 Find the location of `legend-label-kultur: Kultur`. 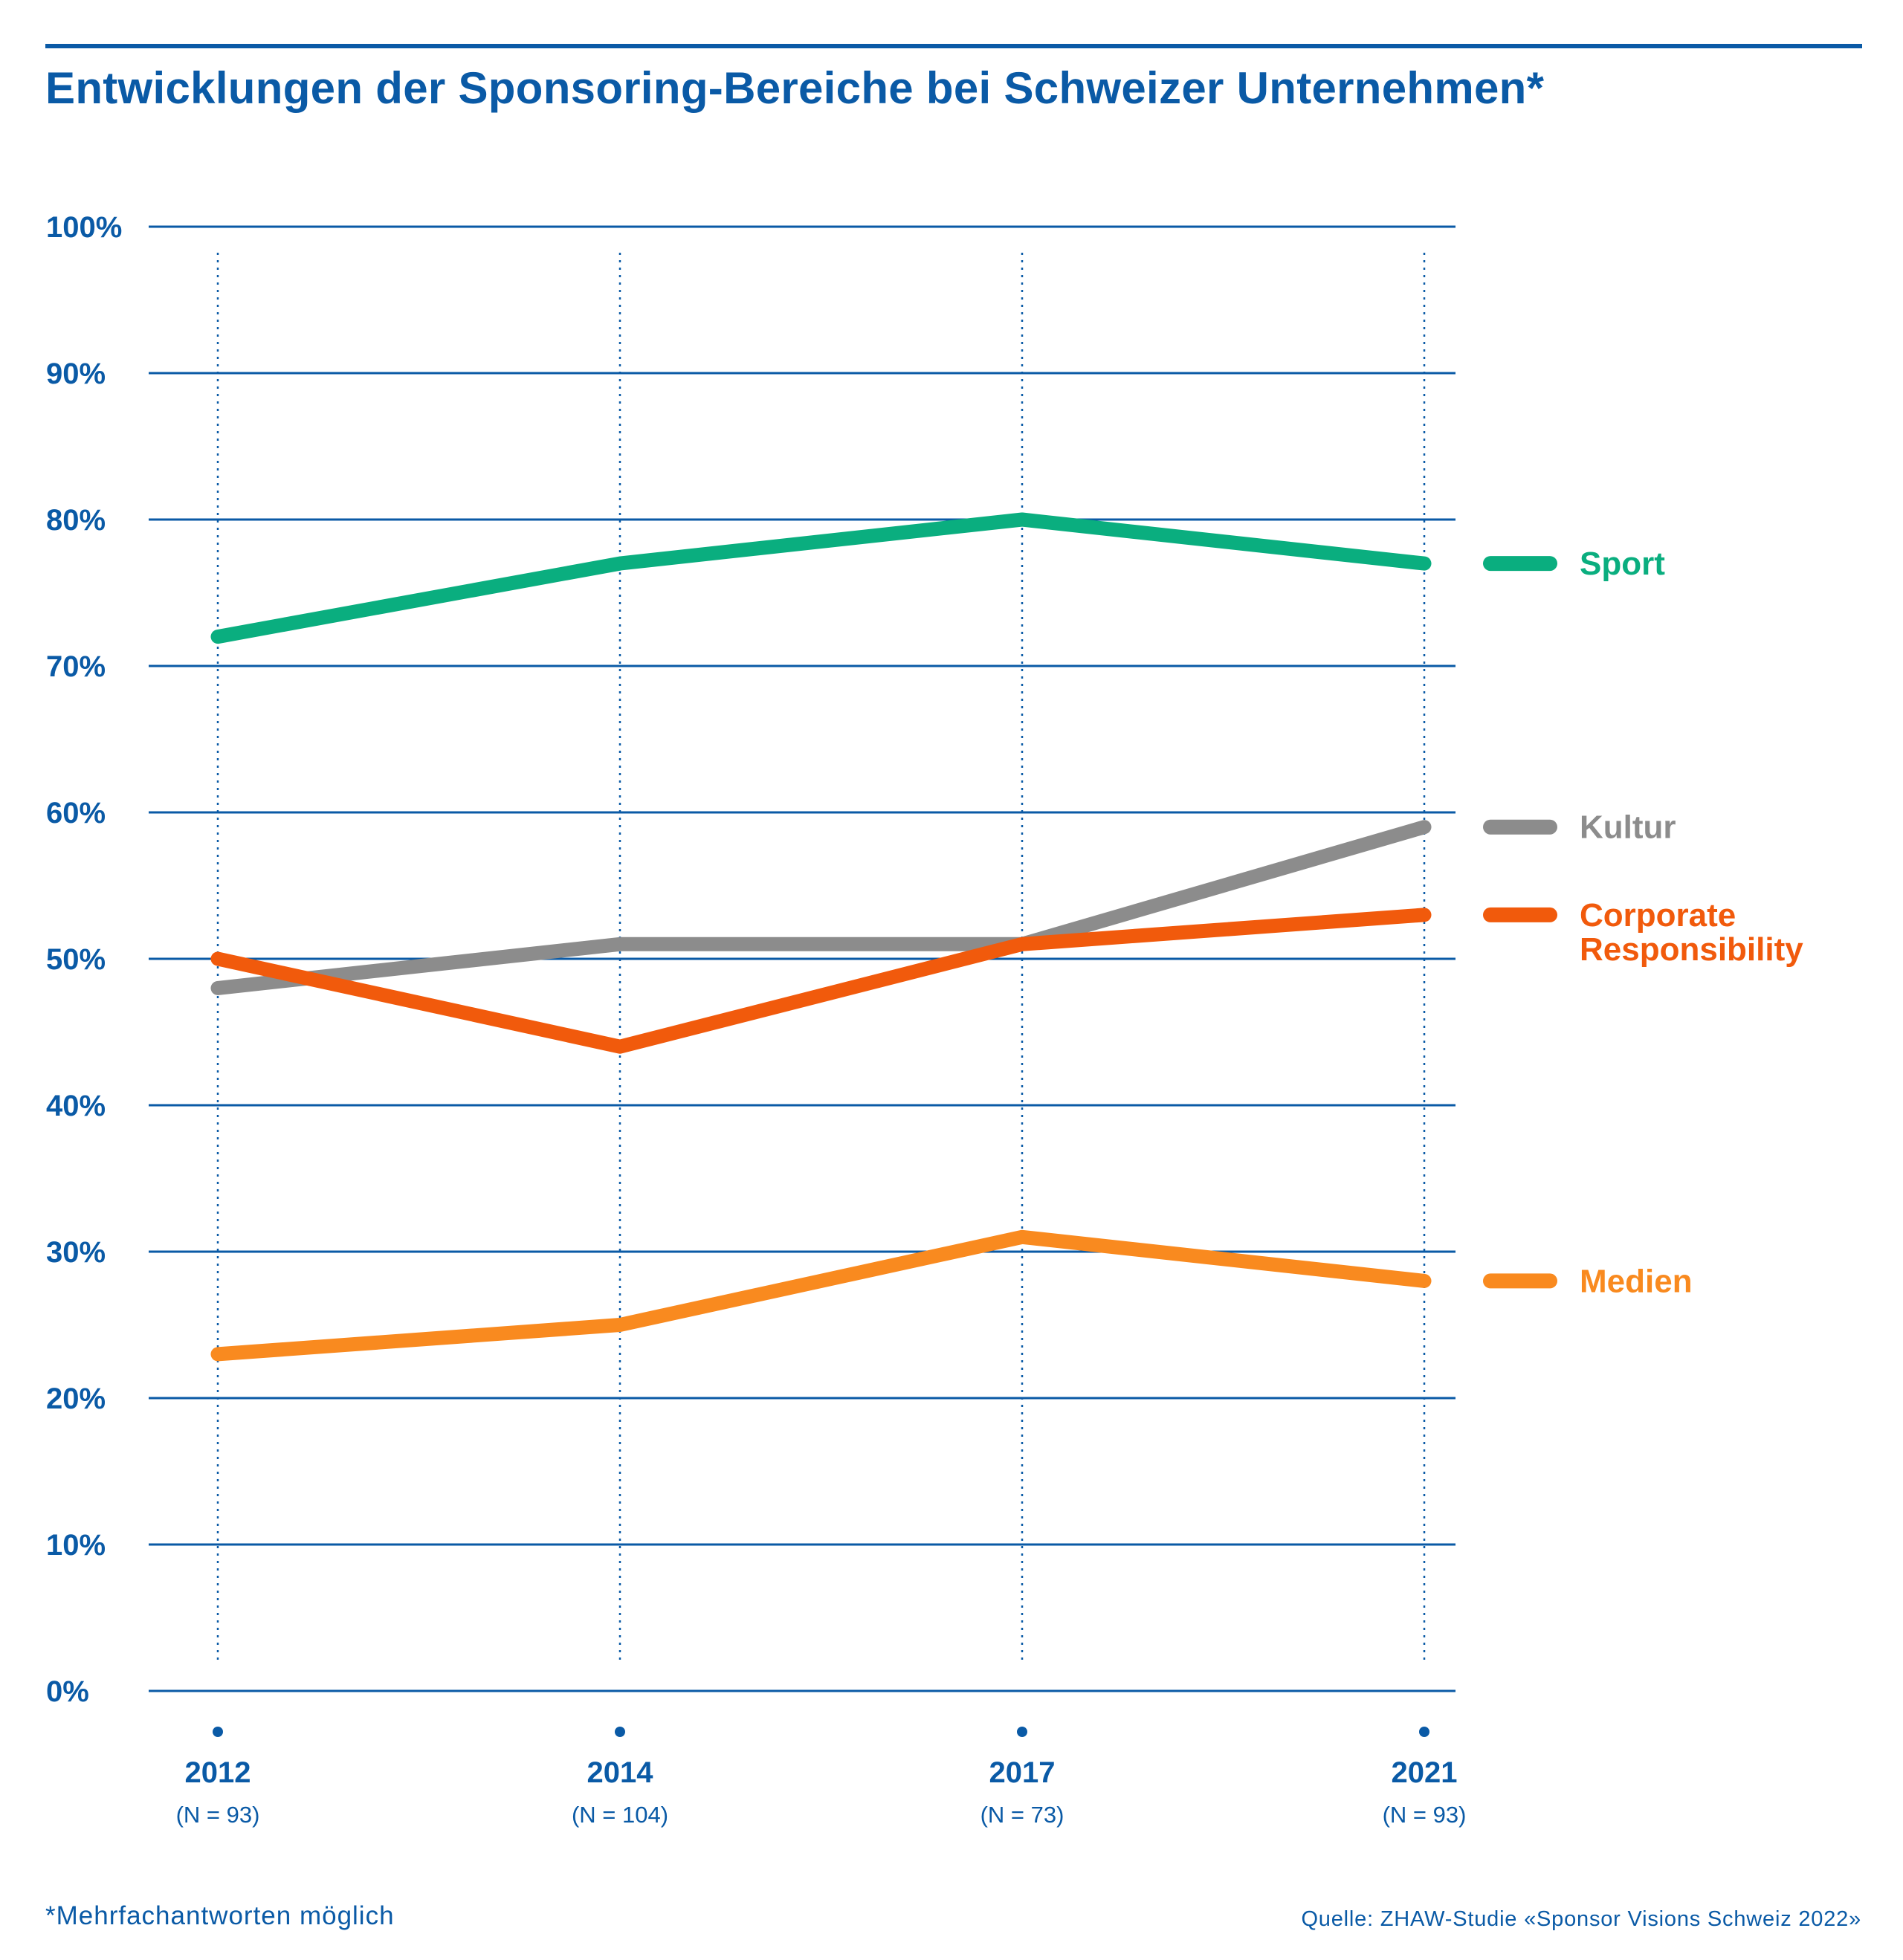

legend-label-kultur: Kultur is located at coordinates (1628, 827).